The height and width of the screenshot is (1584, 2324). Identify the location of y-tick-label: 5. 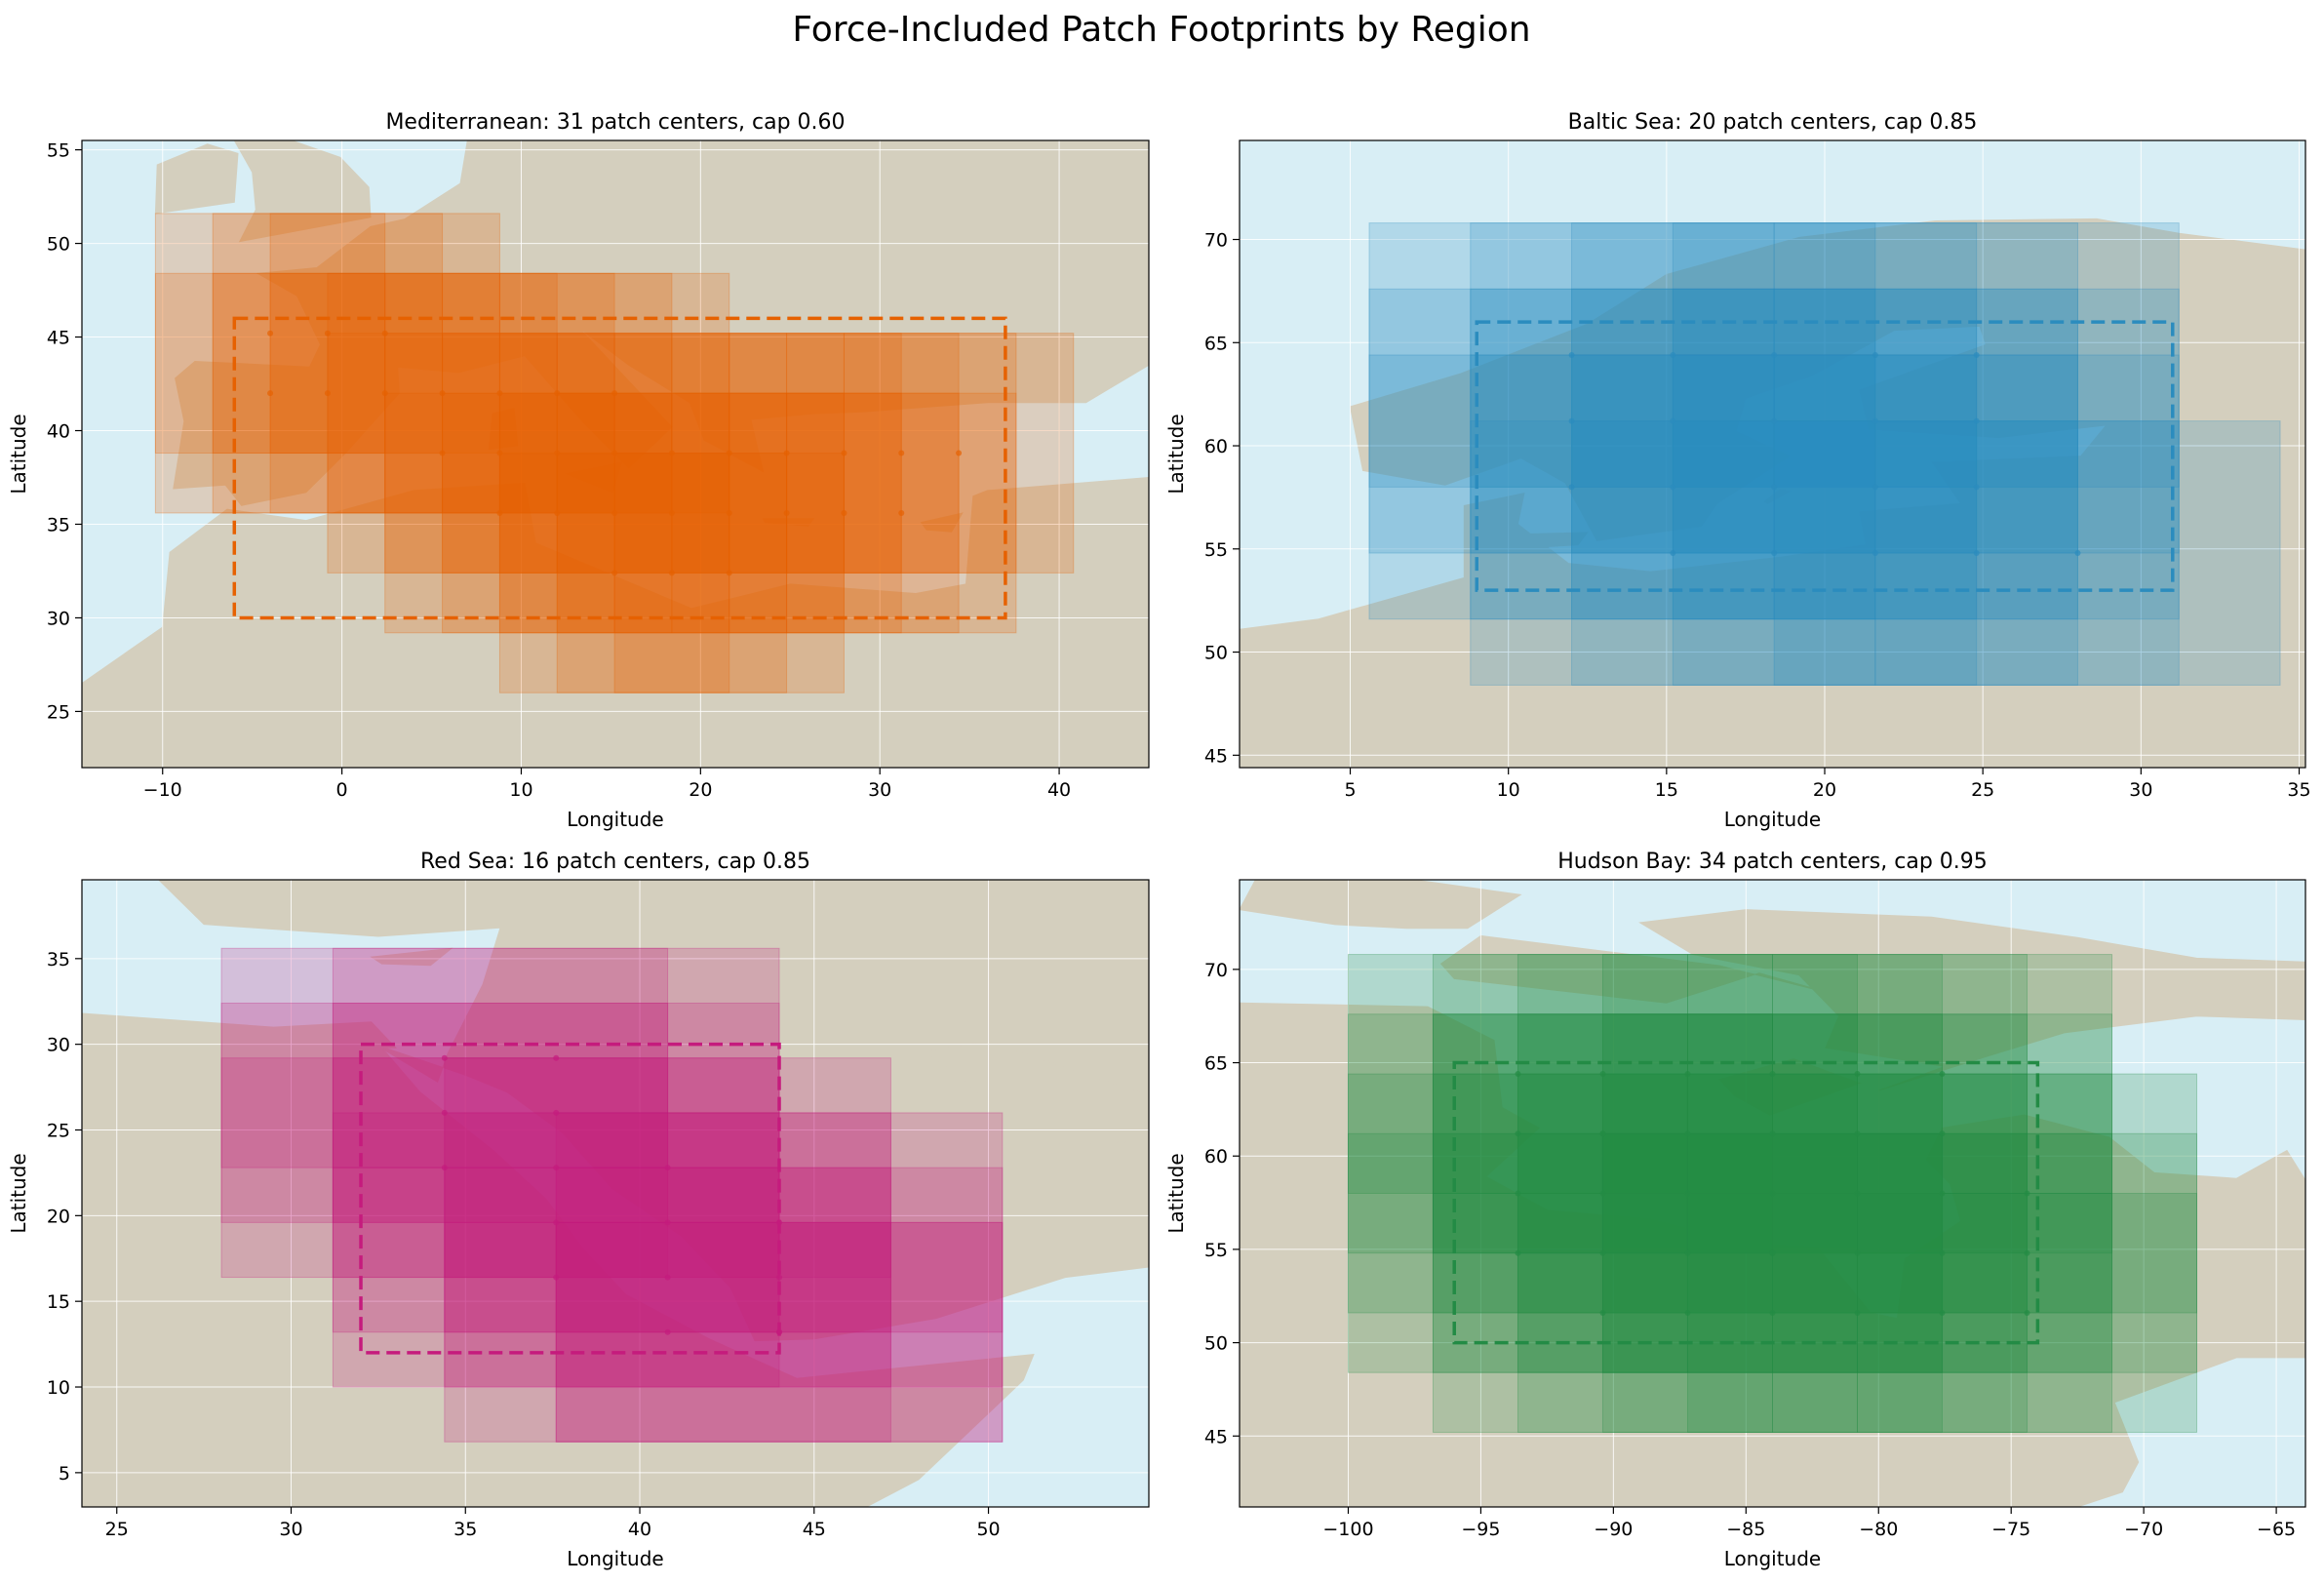
(64, 1474).